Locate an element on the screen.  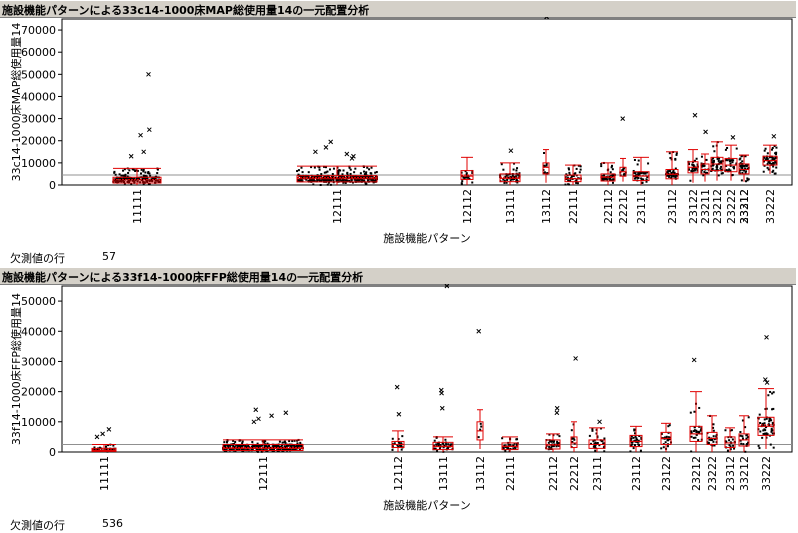
x-tick-label: 22112 is located at coordinates (553, 473).